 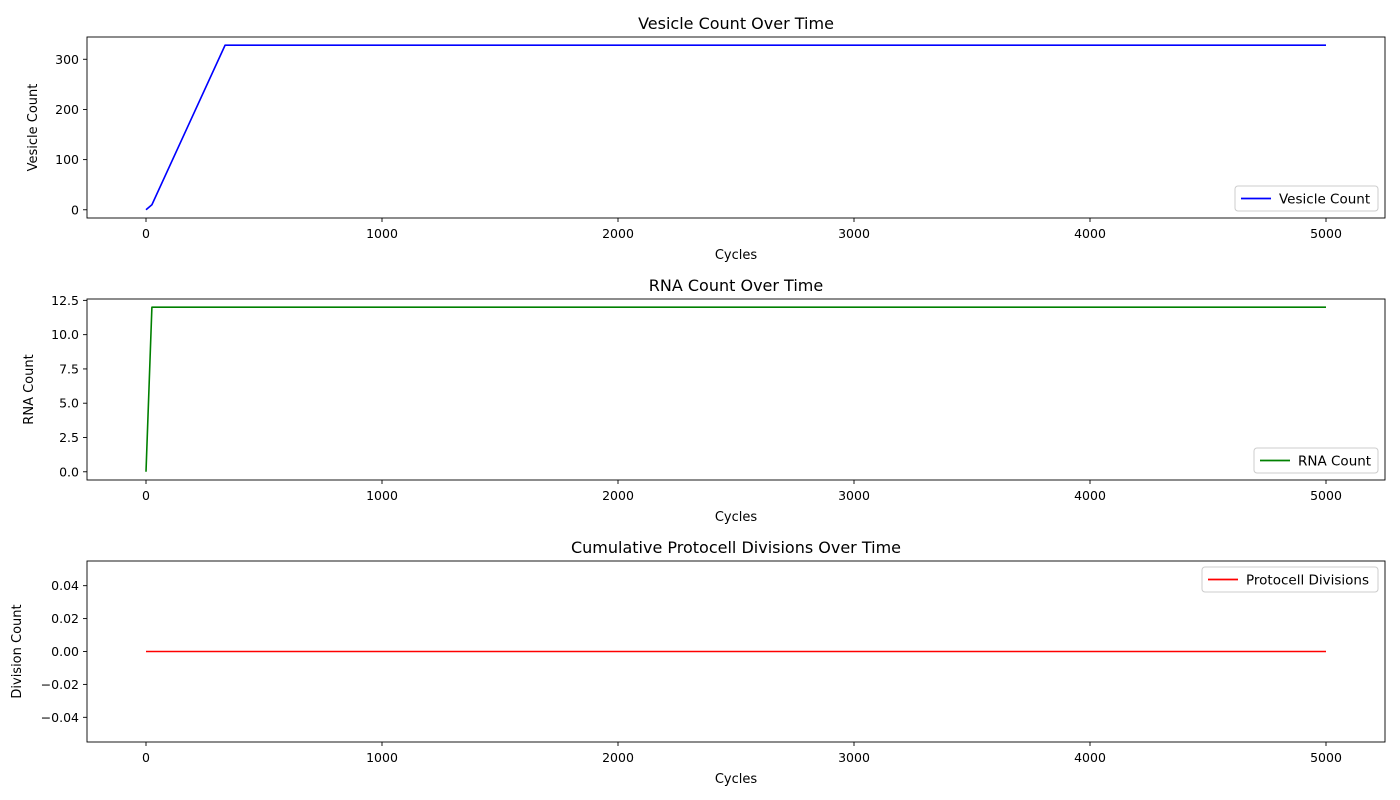 What do you see at coordinates (736, 285) in the screenshot?
I see `chart-title: RNA Count Over Time` at bounding box center [736, 285].